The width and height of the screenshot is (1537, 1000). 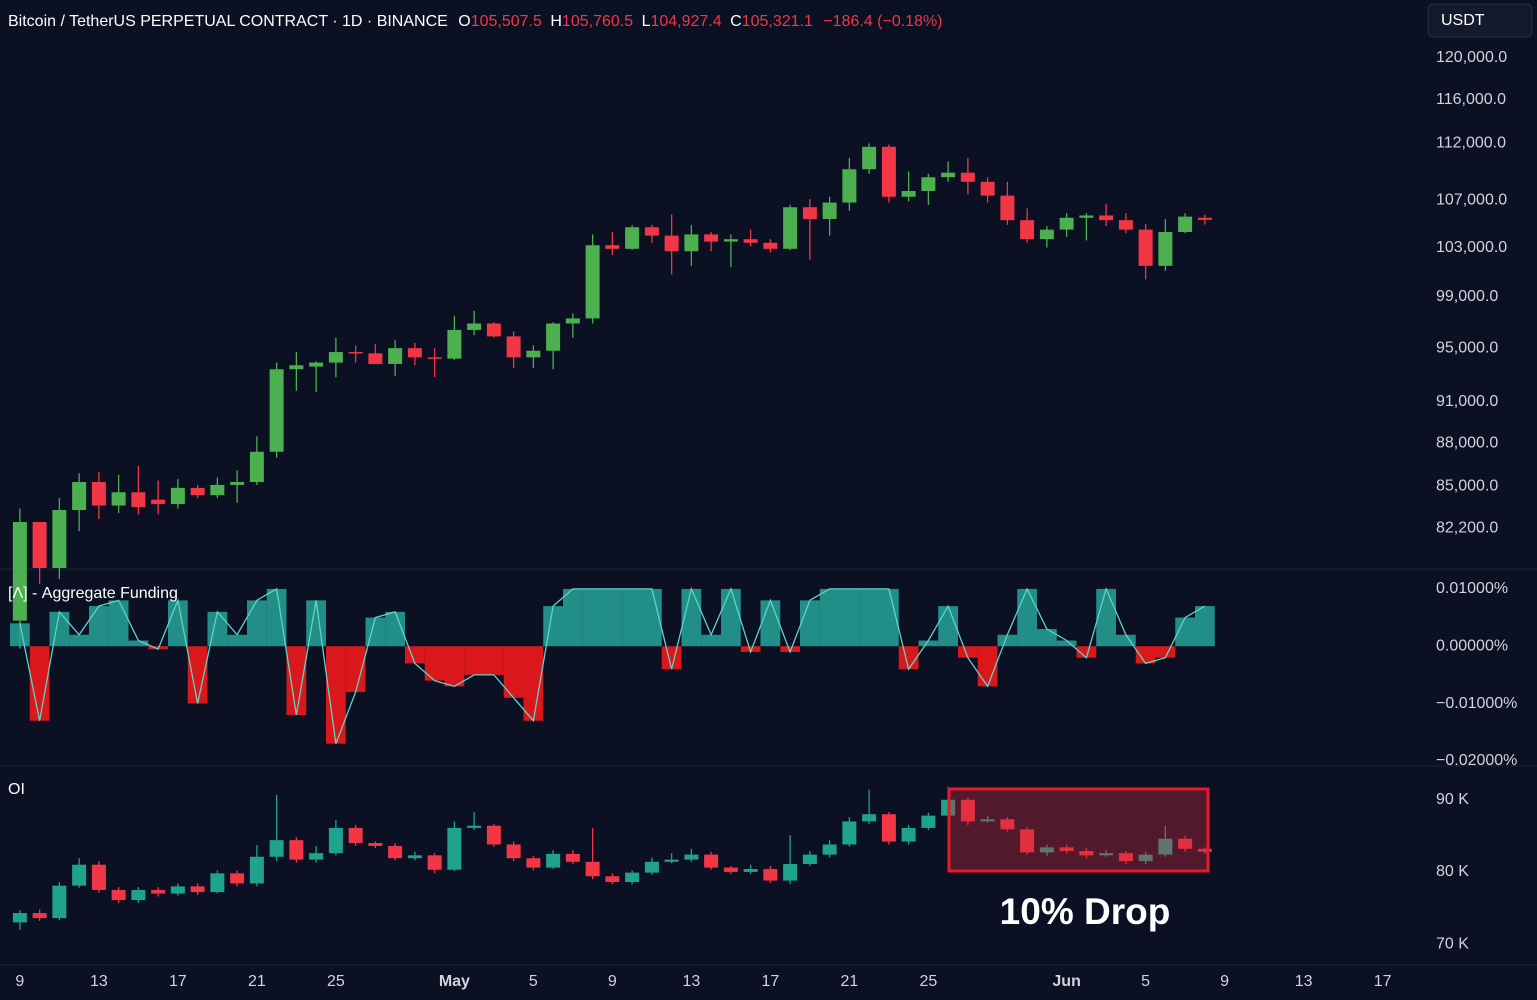 I want to click on y-tick-label: 70 K, so click(x=1452, y=943).